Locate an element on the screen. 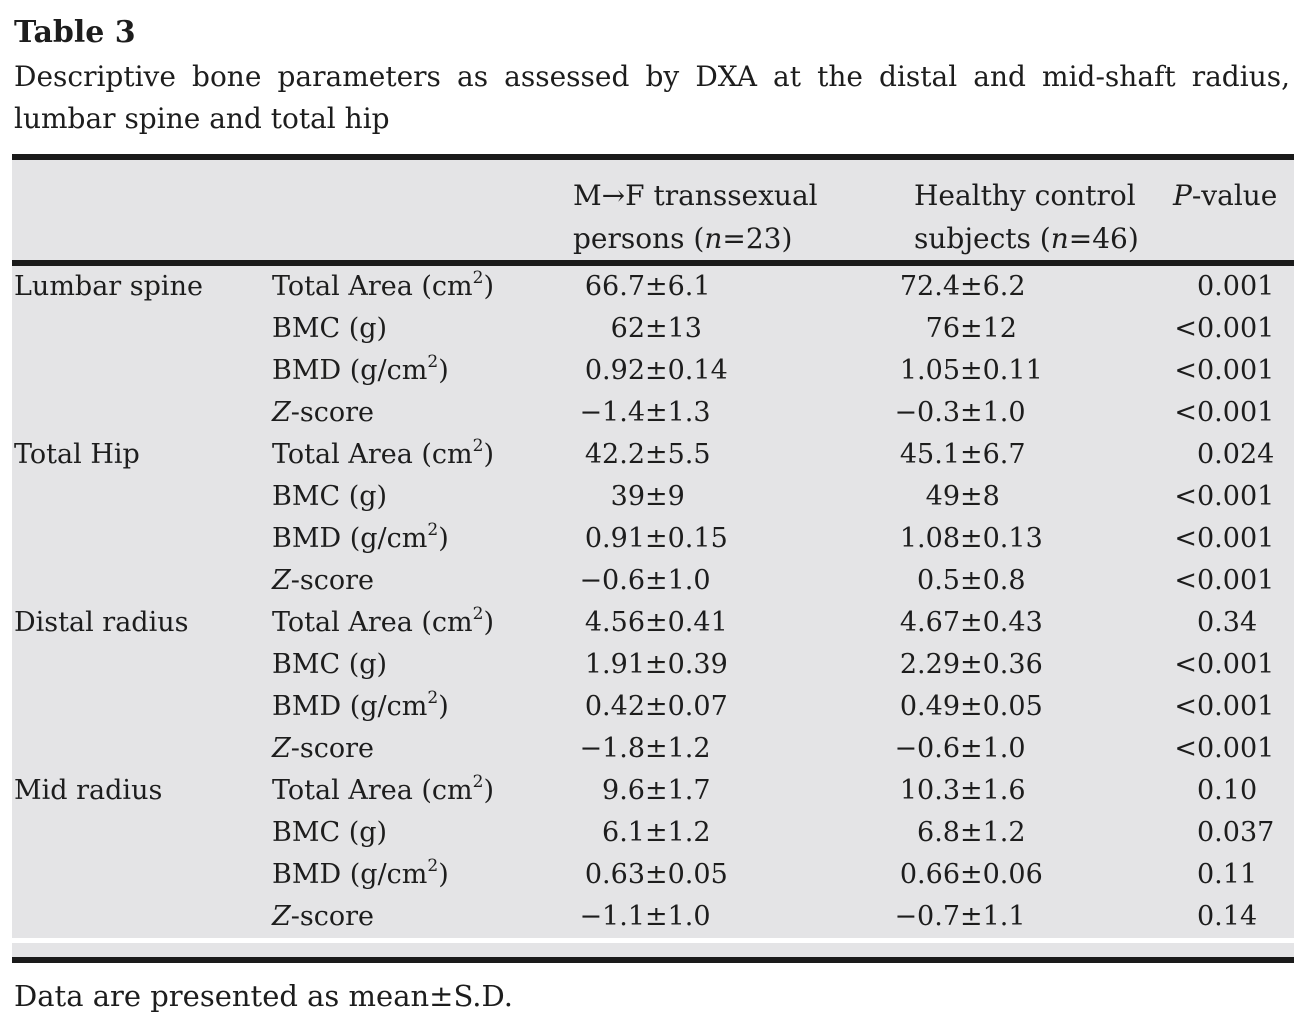 The height and width of the screenshot is (1034, 1304). sd-value: 12 is located at coordinates (999, 328).